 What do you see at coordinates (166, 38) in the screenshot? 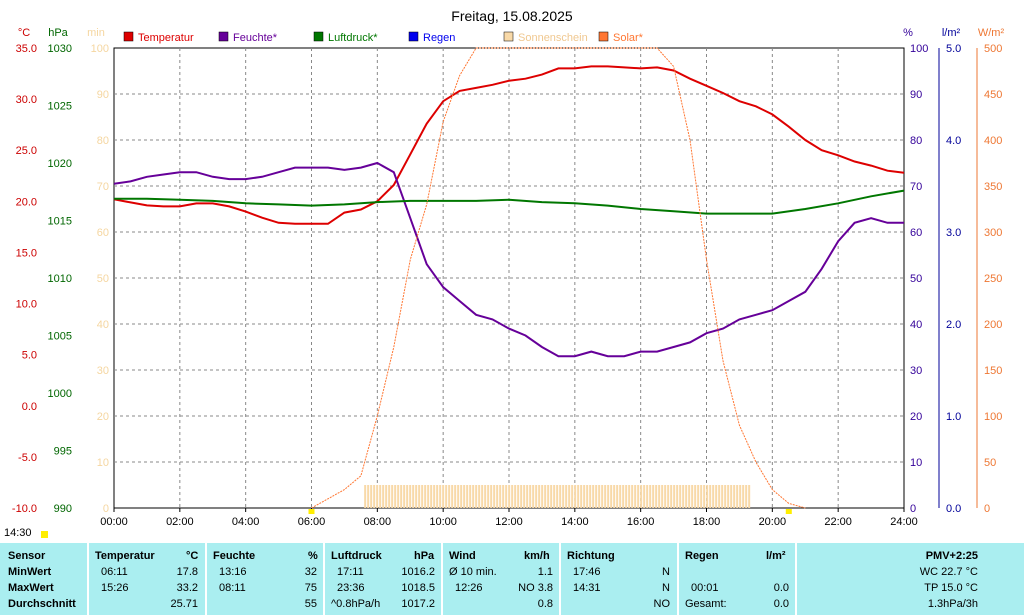
I see `legend-label: Temperatur` at bounding box center [166, 38].